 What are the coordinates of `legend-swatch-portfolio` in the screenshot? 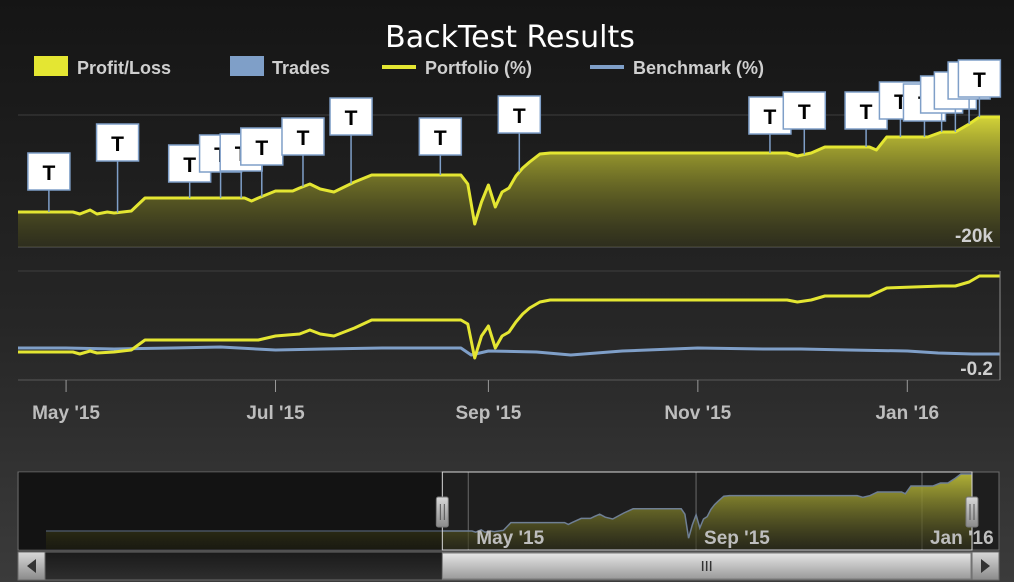 It's located at (399, 67).